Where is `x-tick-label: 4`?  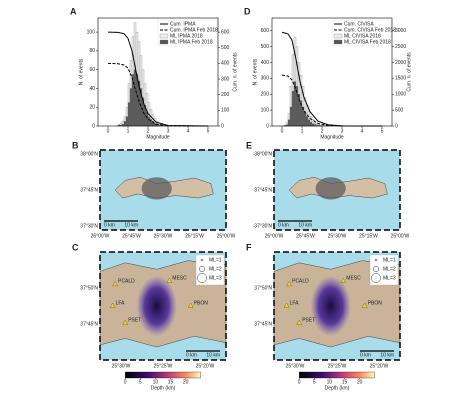
x-tick-label: 4 is located at coordinates (188, 131).